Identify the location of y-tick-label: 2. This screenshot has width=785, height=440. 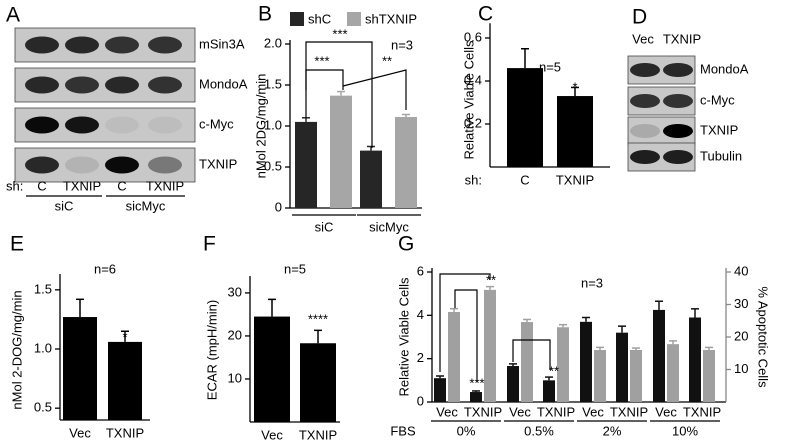
(420, 357).